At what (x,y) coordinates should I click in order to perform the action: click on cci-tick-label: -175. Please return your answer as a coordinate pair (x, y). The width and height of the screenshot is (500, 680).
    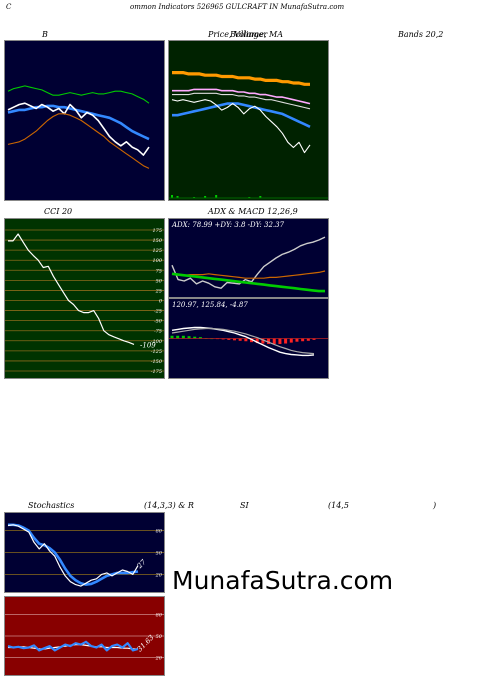
    Looking at the image, I should click on (156, 372).